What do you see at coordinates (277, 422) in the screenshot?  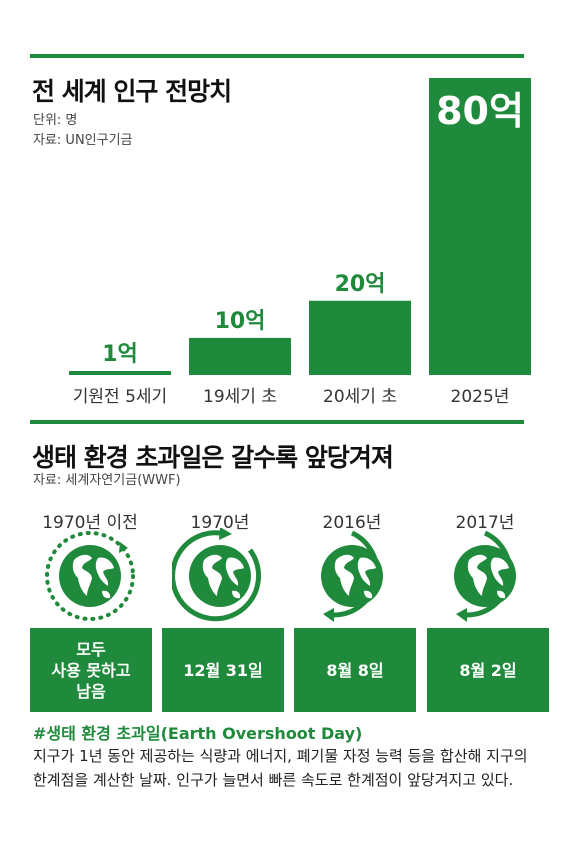 I see `middle-rule` at bounding box center [277, 422].